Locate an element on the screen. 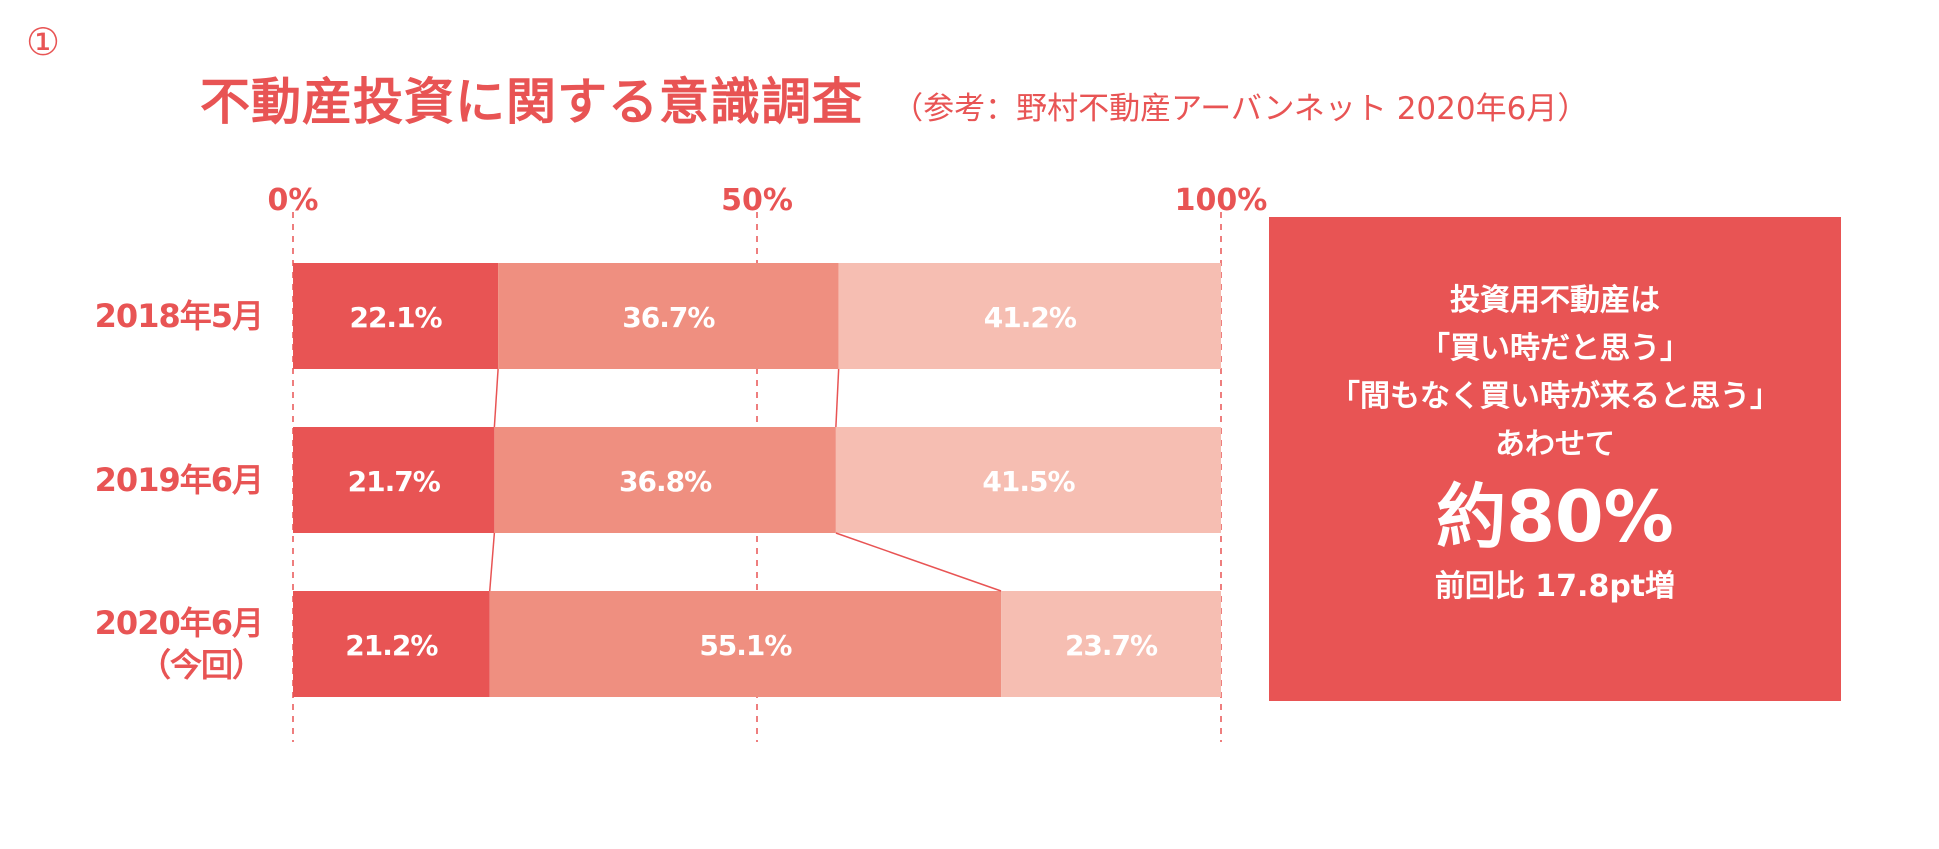  data-label: 23.7% is located at coordinates (1111, 645).